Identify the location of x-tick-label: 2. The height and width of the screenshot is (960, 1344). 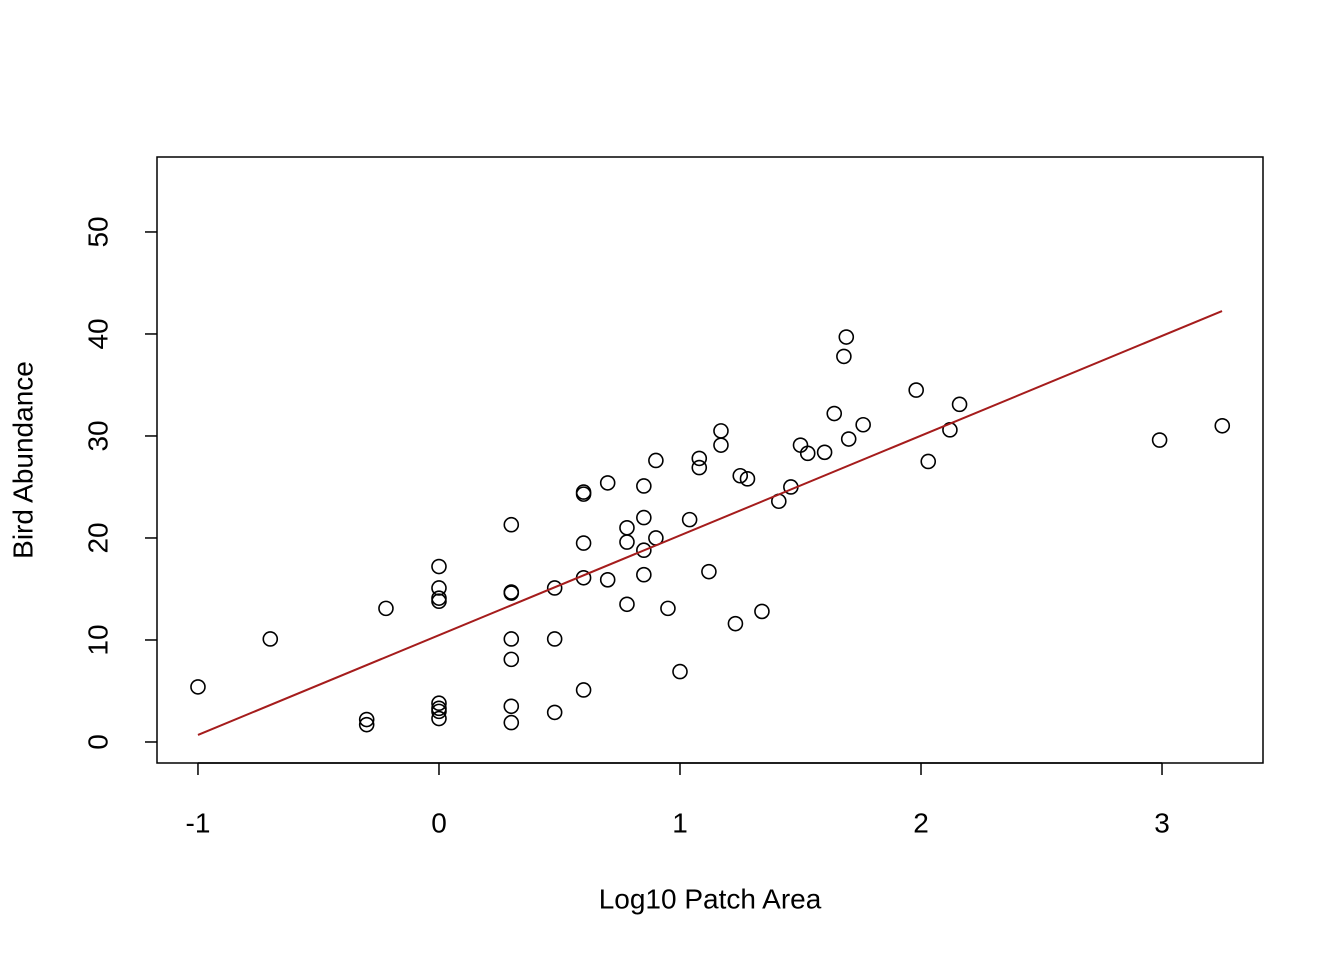
(921, 822).